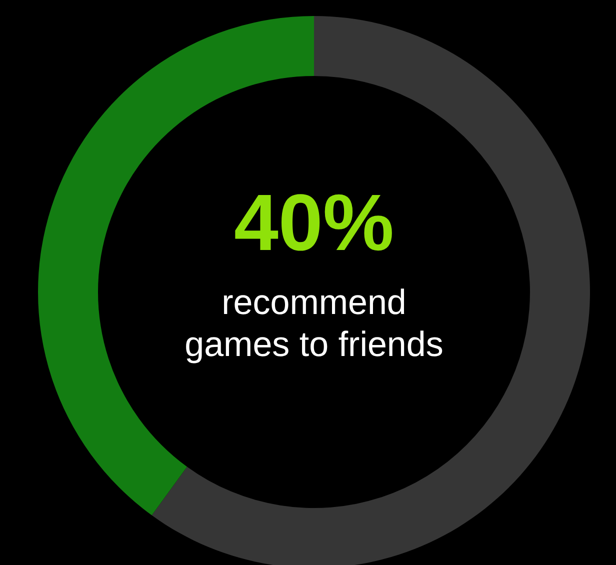  What do you see at coordinates (314, 222) in the screenshot?
I see `data-label: 40%` at bounding box center [314, 222].